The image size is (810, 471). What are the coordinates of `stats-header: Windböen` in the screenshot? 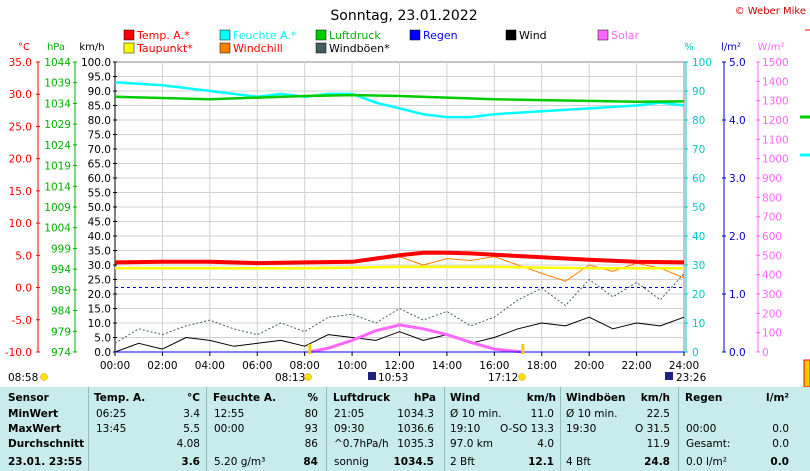 It's located at (596, 398).